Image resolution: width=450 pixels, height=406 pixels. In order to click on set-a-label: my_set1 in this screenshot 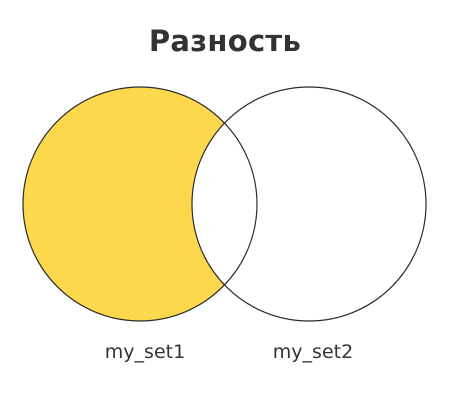, I will do `click(145, 352)`.